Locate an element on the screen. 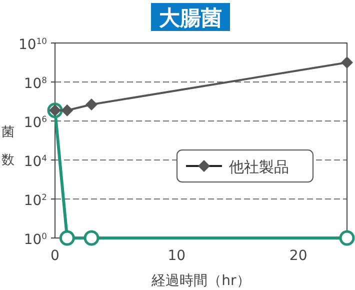 The image size is (355, 290). legend-label: 他社製品 is located at coordinates (259, 167).